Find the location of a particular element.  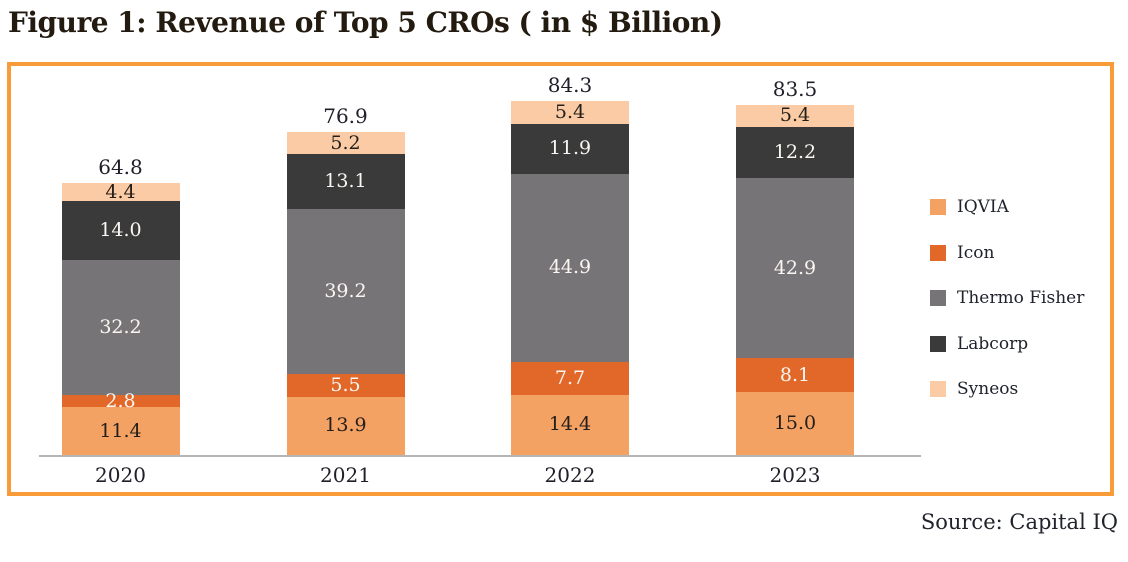

bar-segment-thermo-fisher: 44.9 is located at coordinates (570, 268).